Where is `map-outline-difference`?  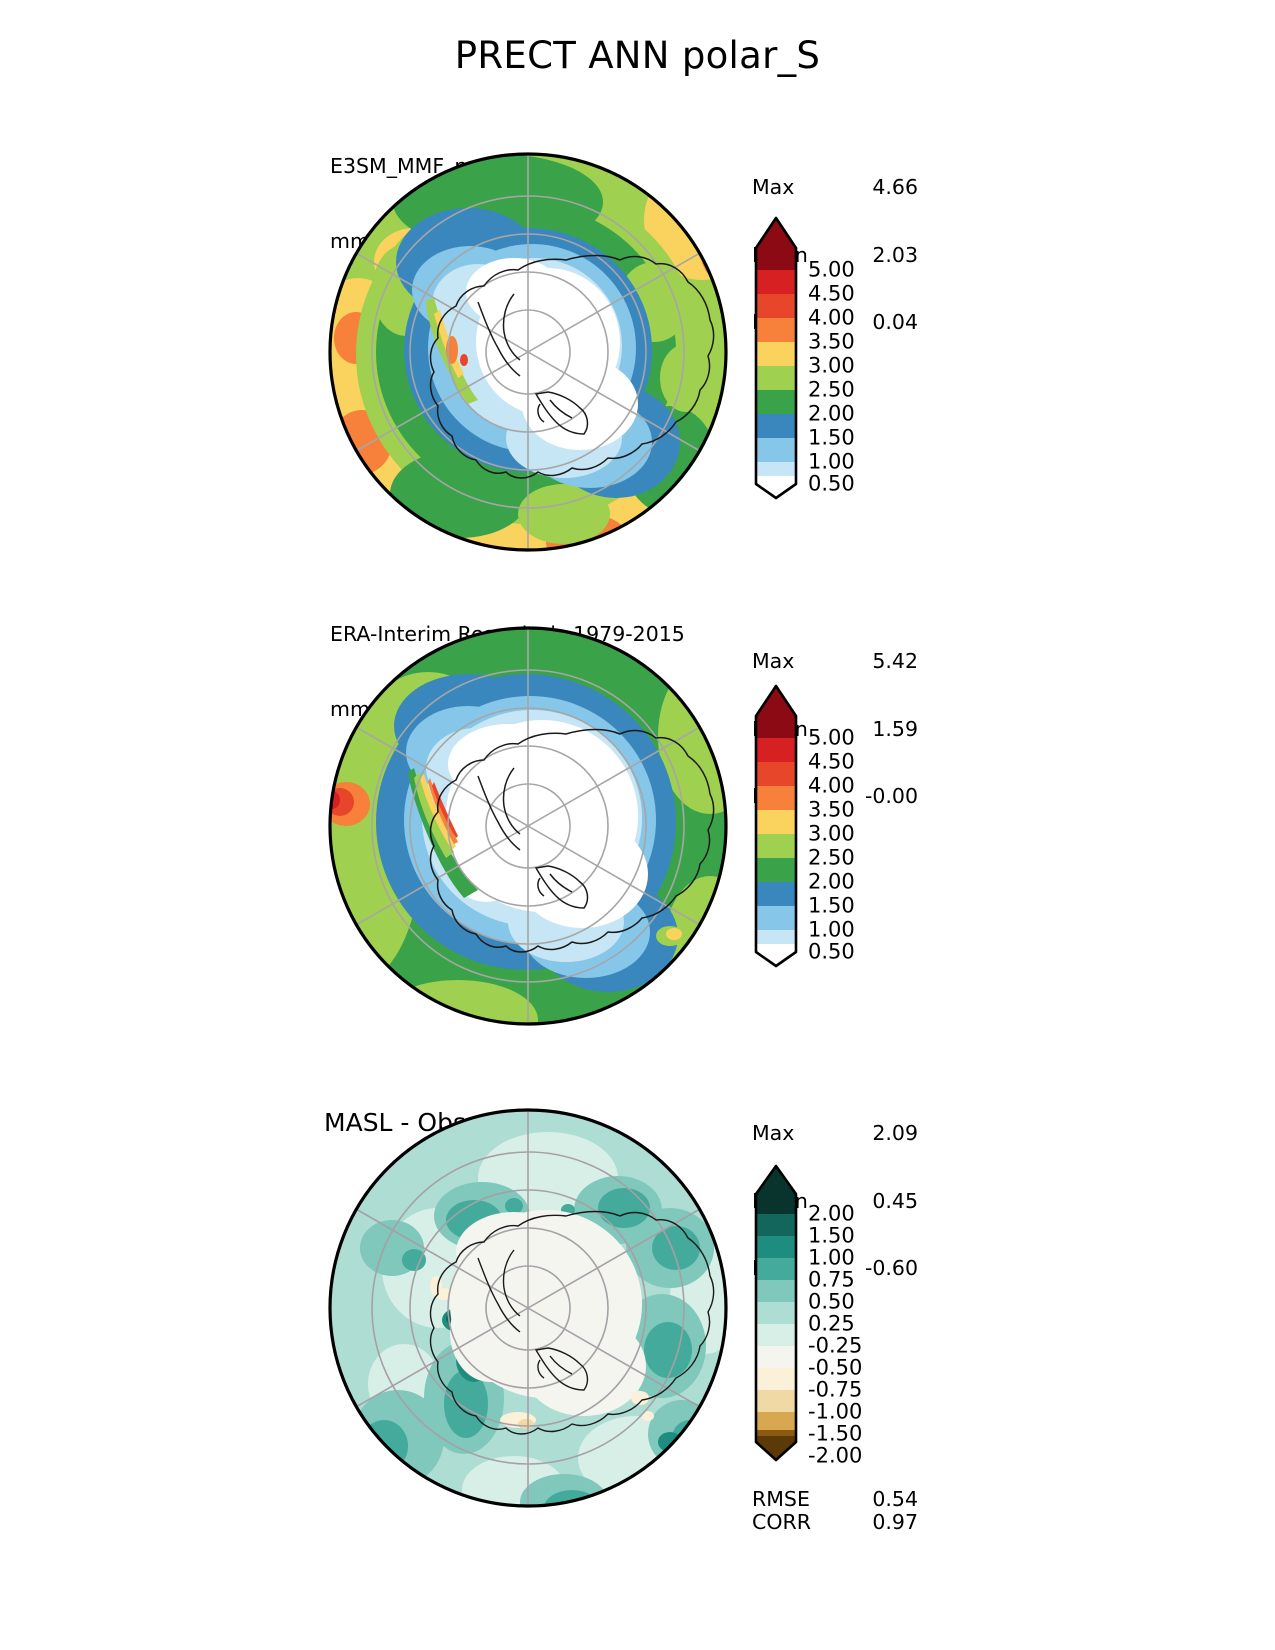 map-outline-difference is located at coordinates (528, 1308).